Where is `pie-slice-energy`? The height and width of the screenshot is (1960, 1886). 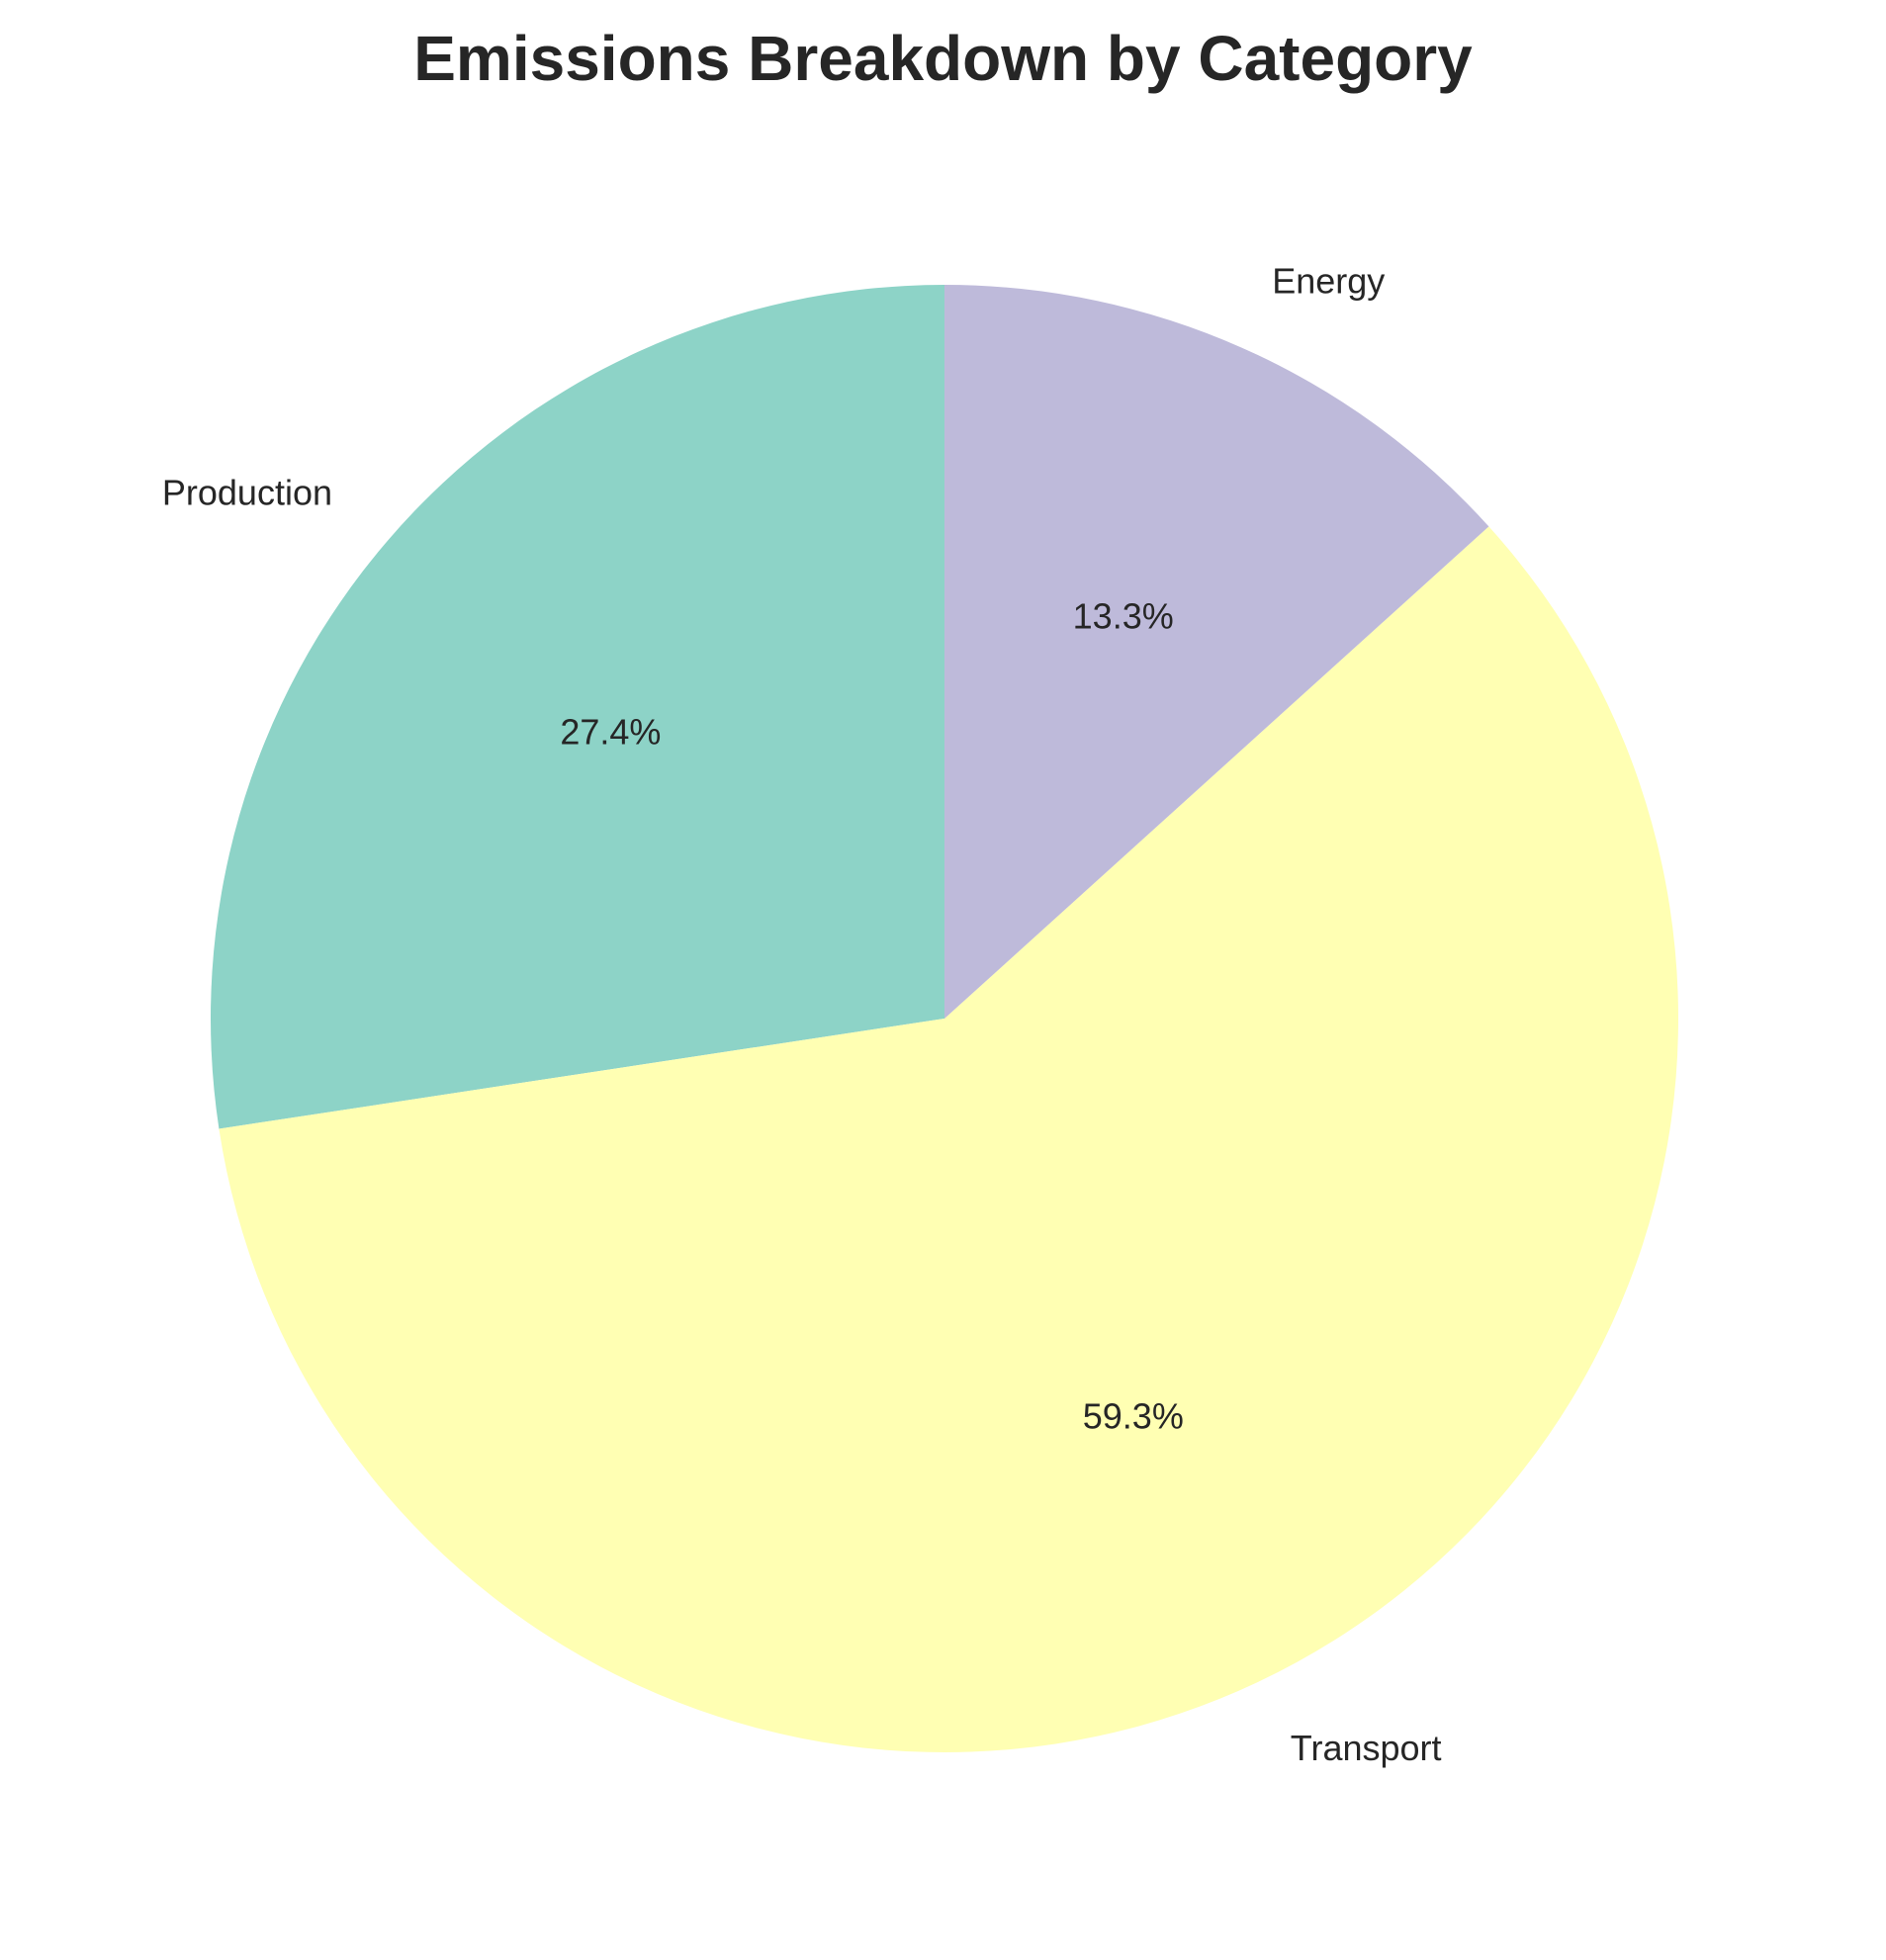
pie-slice-energy is located at coordinates (1216, 652).